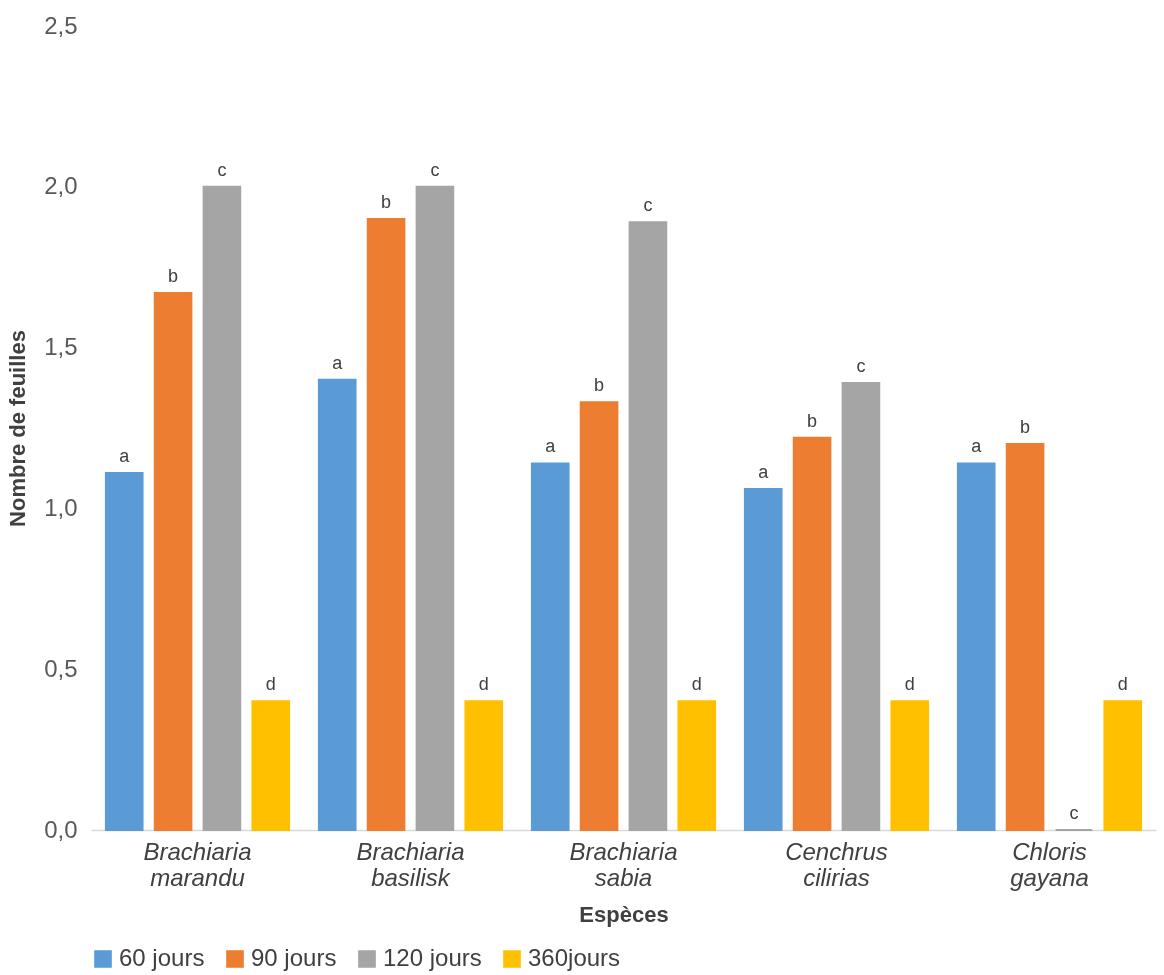 Image resolution: width=1164 pixels, height=975 pixels. What do you see at coordinates (61, 507) in the screenshot?
I see `y-tick-label: 1,0` at bounding box center [61, 507].